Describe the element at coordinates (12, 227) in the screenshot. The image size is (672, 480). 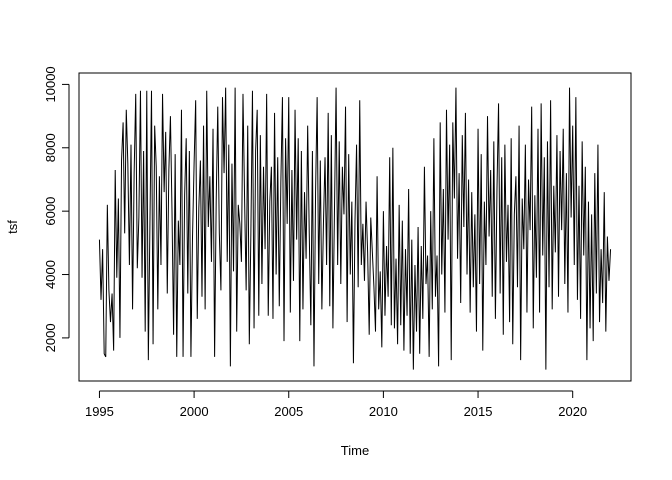
I see `y-axis-label: tsf` at that location.